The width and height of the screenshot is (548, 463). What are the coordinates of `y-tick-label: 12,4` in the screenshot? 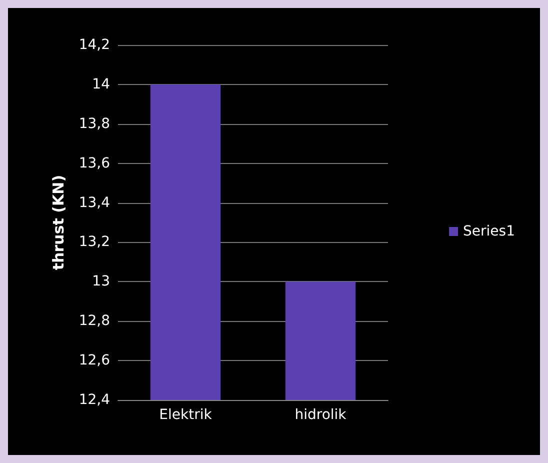 It's located at (94, 400).